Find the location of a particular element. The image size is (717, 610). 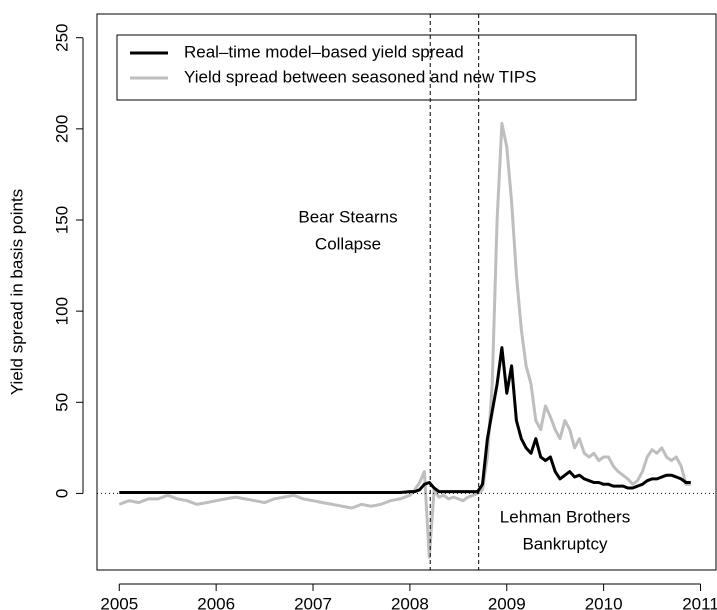

legend-box is located at coordinates (376, 67).